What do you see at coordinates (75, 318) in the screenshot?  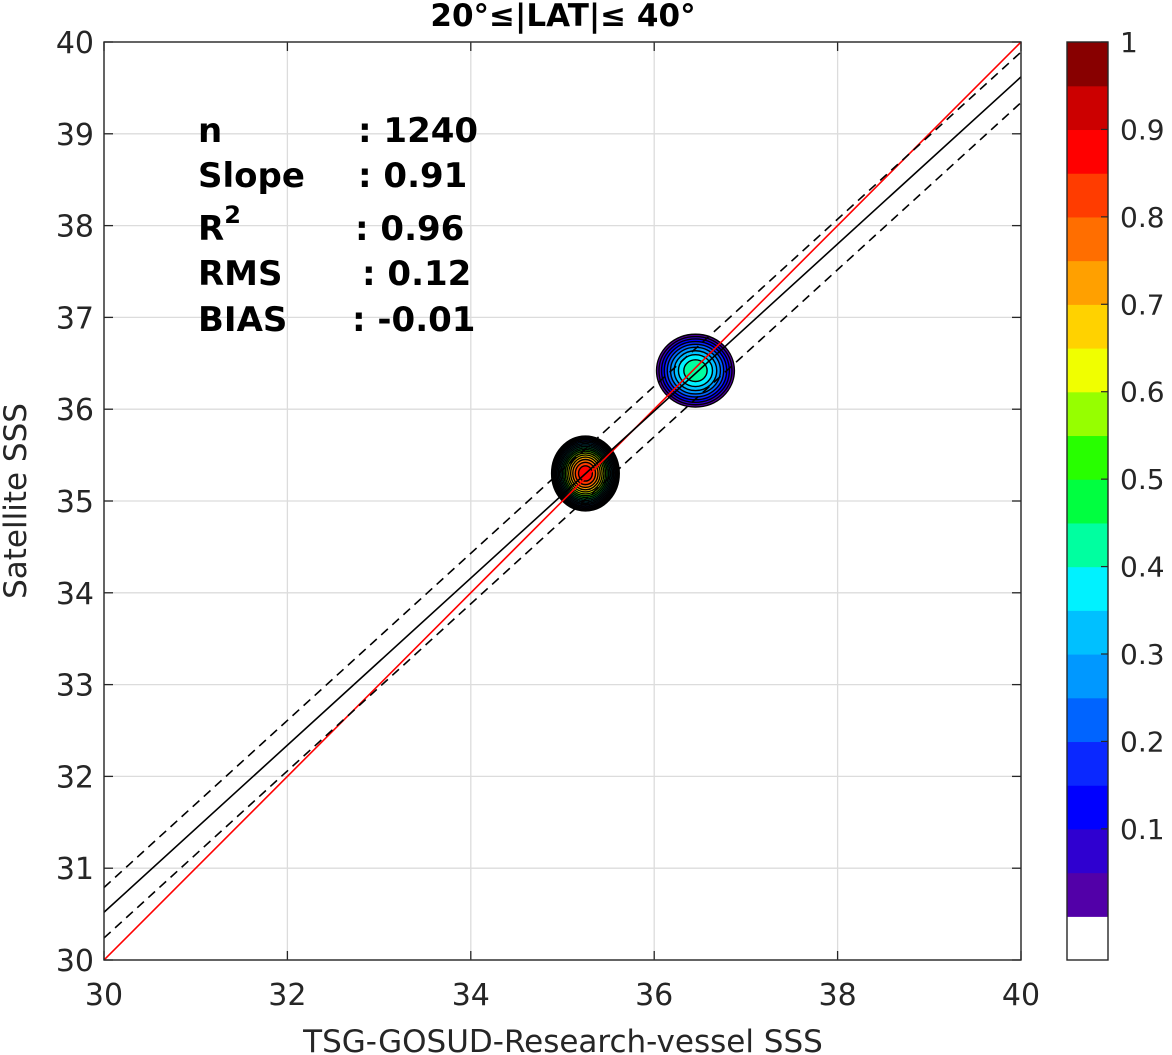 I see `y-tick-label: 37` at bounding box center [75, 318].